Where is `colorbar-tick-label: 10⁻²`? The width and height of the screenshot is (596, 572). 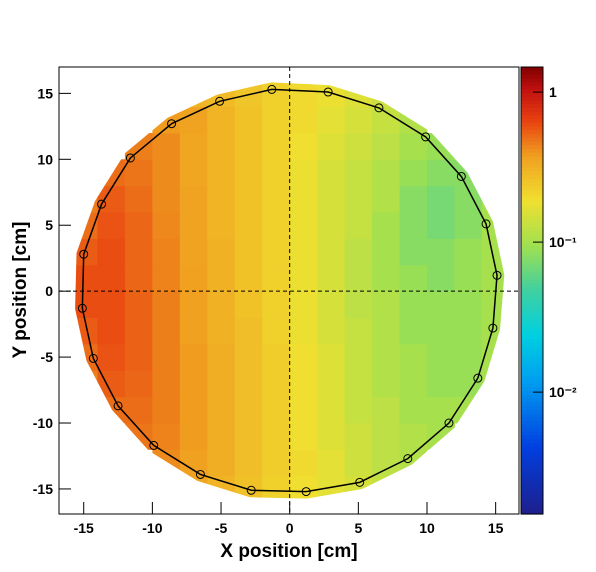
colorbar-tick-label: 10⁻² is located at coordinates (563, 392).